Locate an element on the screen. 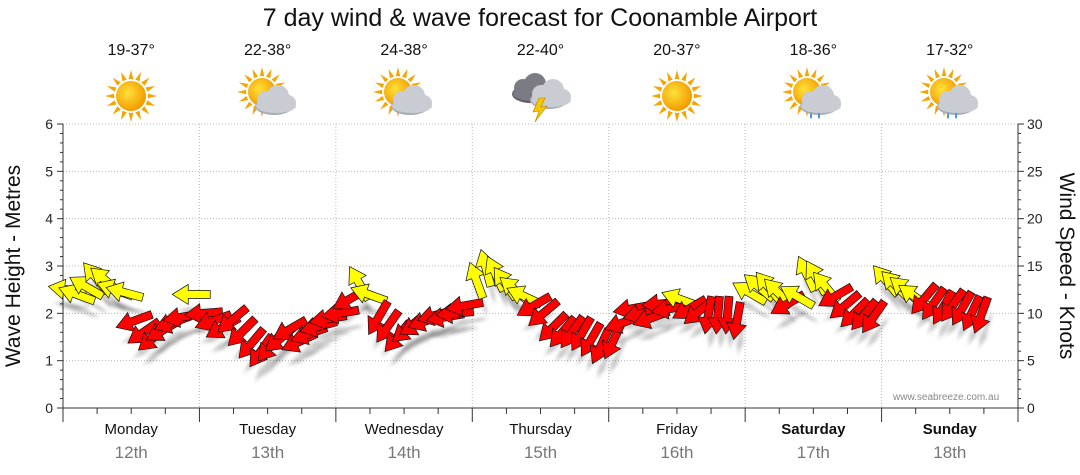  storm-icon is located at coordinates (541, 96).